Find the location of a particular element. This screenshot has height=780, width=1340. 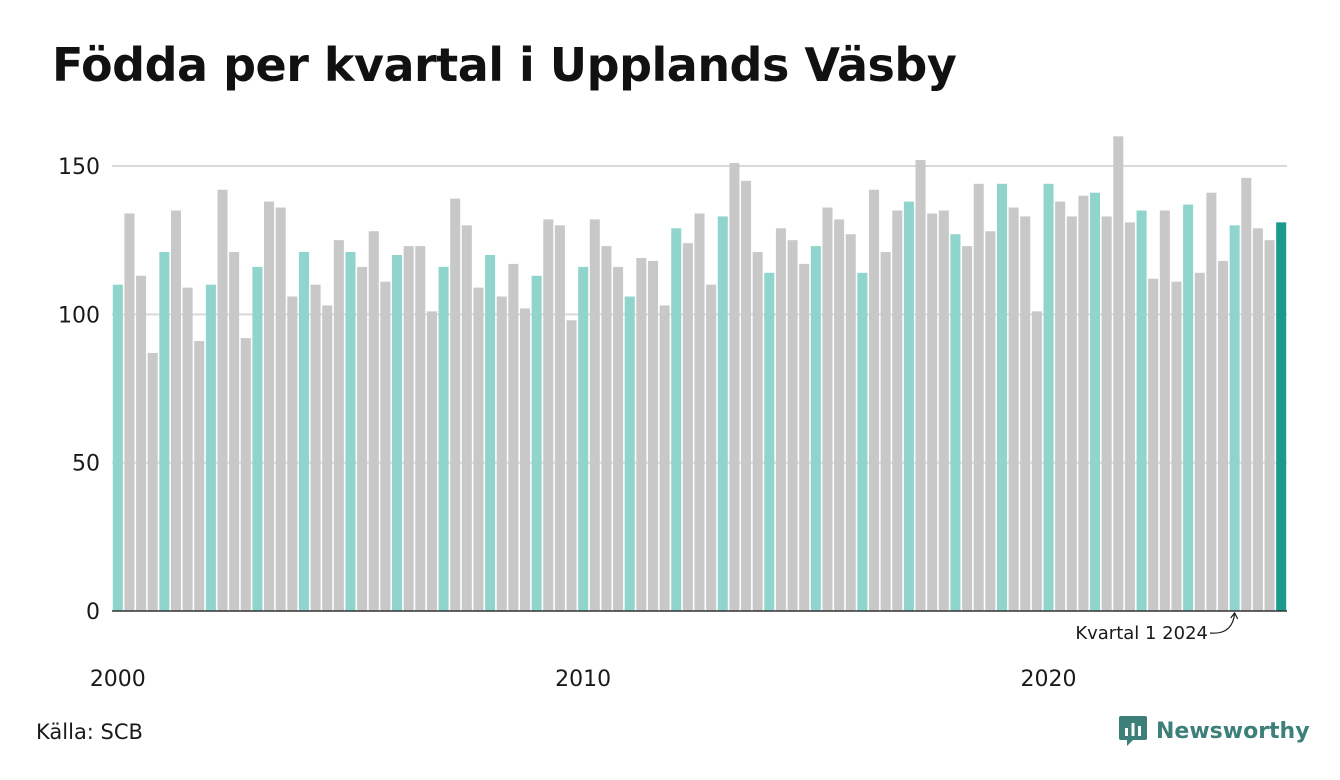

annotation-label: Kvartal 1 2024 is located at coordinates (1141, 633).